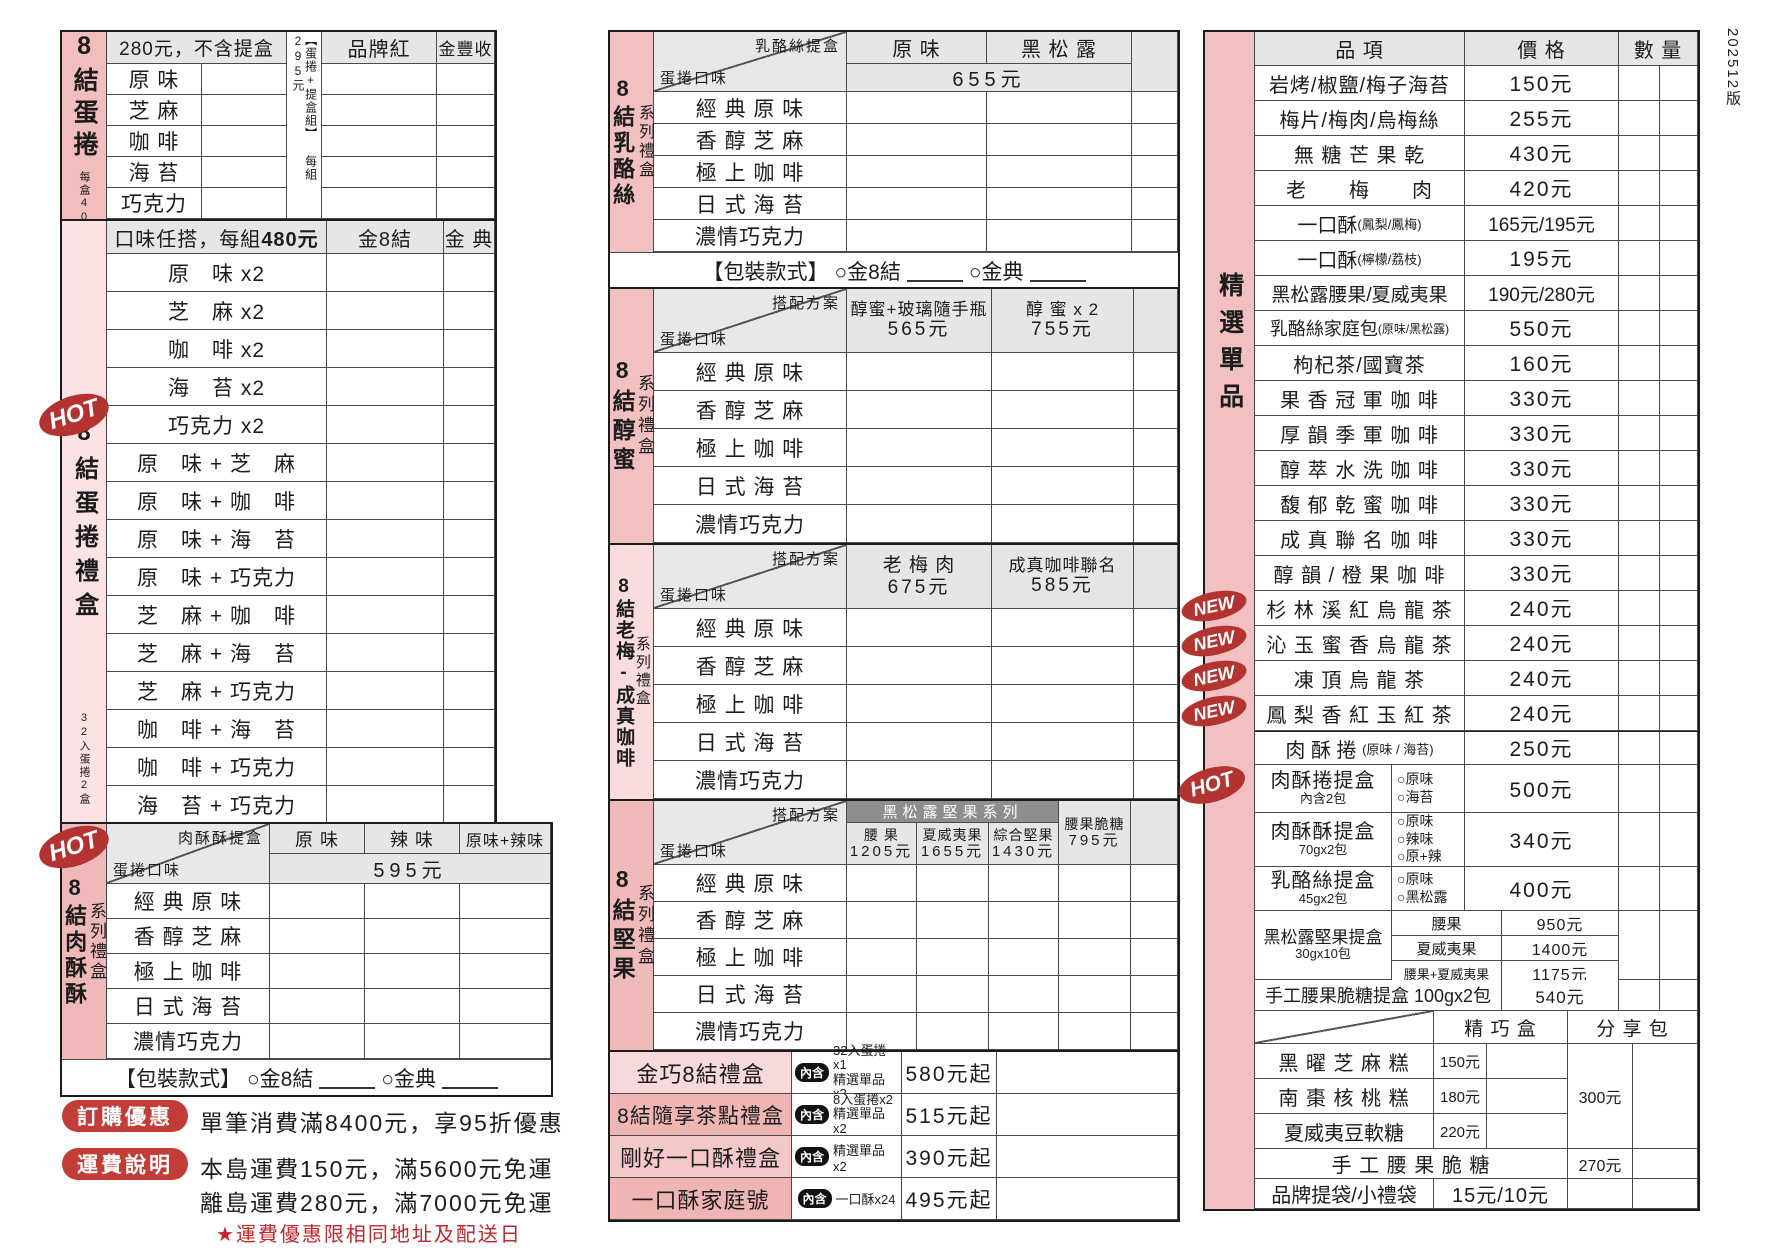 Image resolution: width=1766 pixels, height=1252 pixels. What do you see at coordinates (1428, 840) in the screenshot?
I see `flavor-options: ○原味 ○辣味 ○原+辣` at bounding box center [1428, 840].